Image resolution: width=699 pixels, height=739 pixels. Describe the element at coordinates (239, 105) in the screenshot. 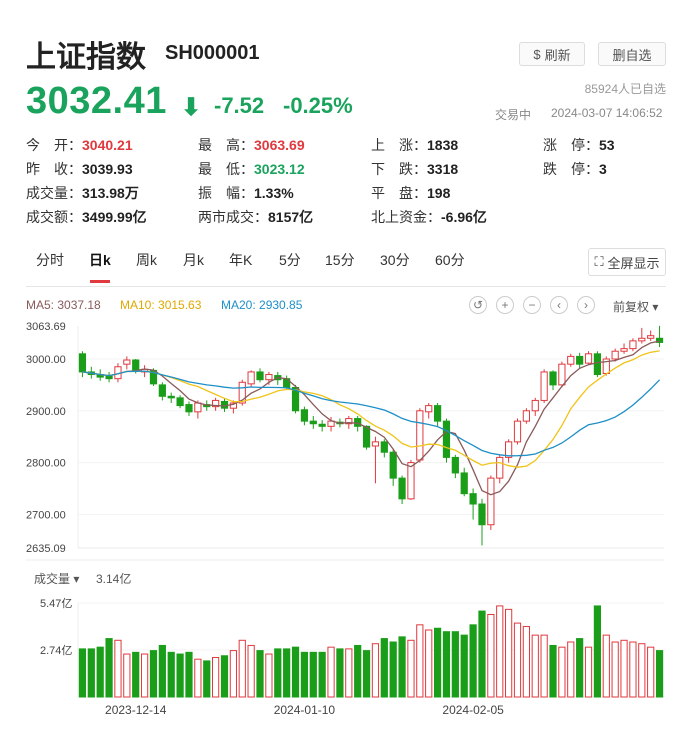

I see `price-change: -7.52` at that location.